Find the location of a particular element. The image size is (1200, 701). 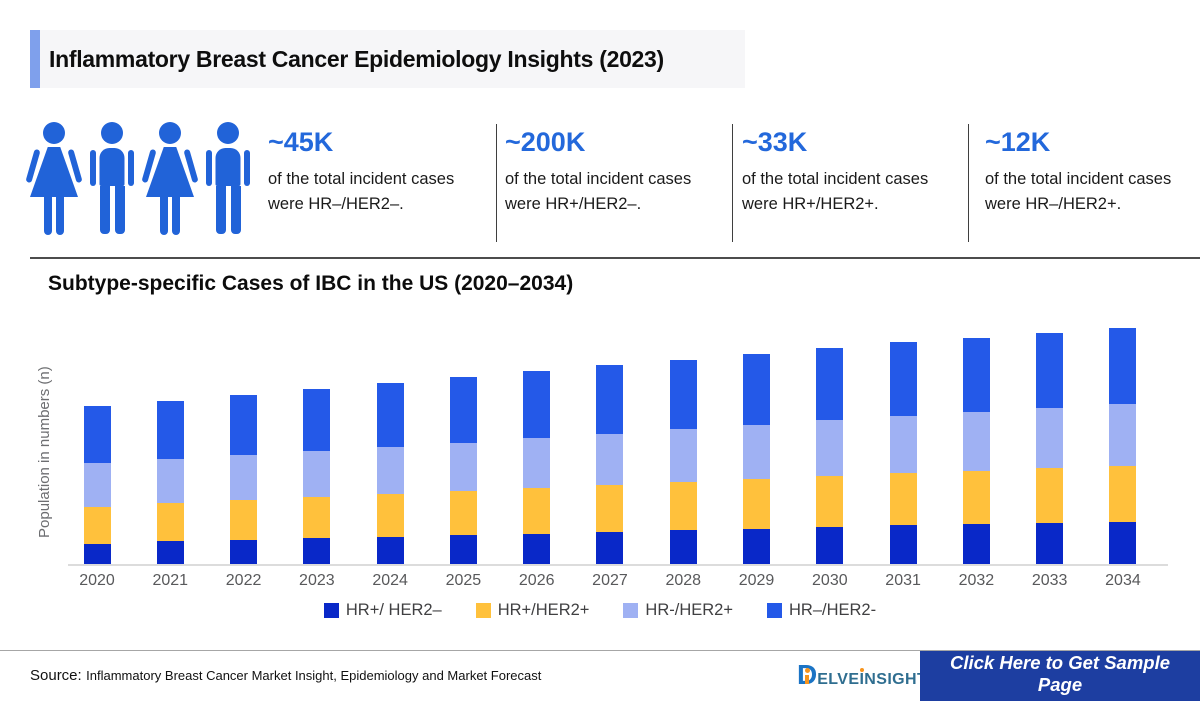

bar-column-2026 is located at coordinates (537, 445).